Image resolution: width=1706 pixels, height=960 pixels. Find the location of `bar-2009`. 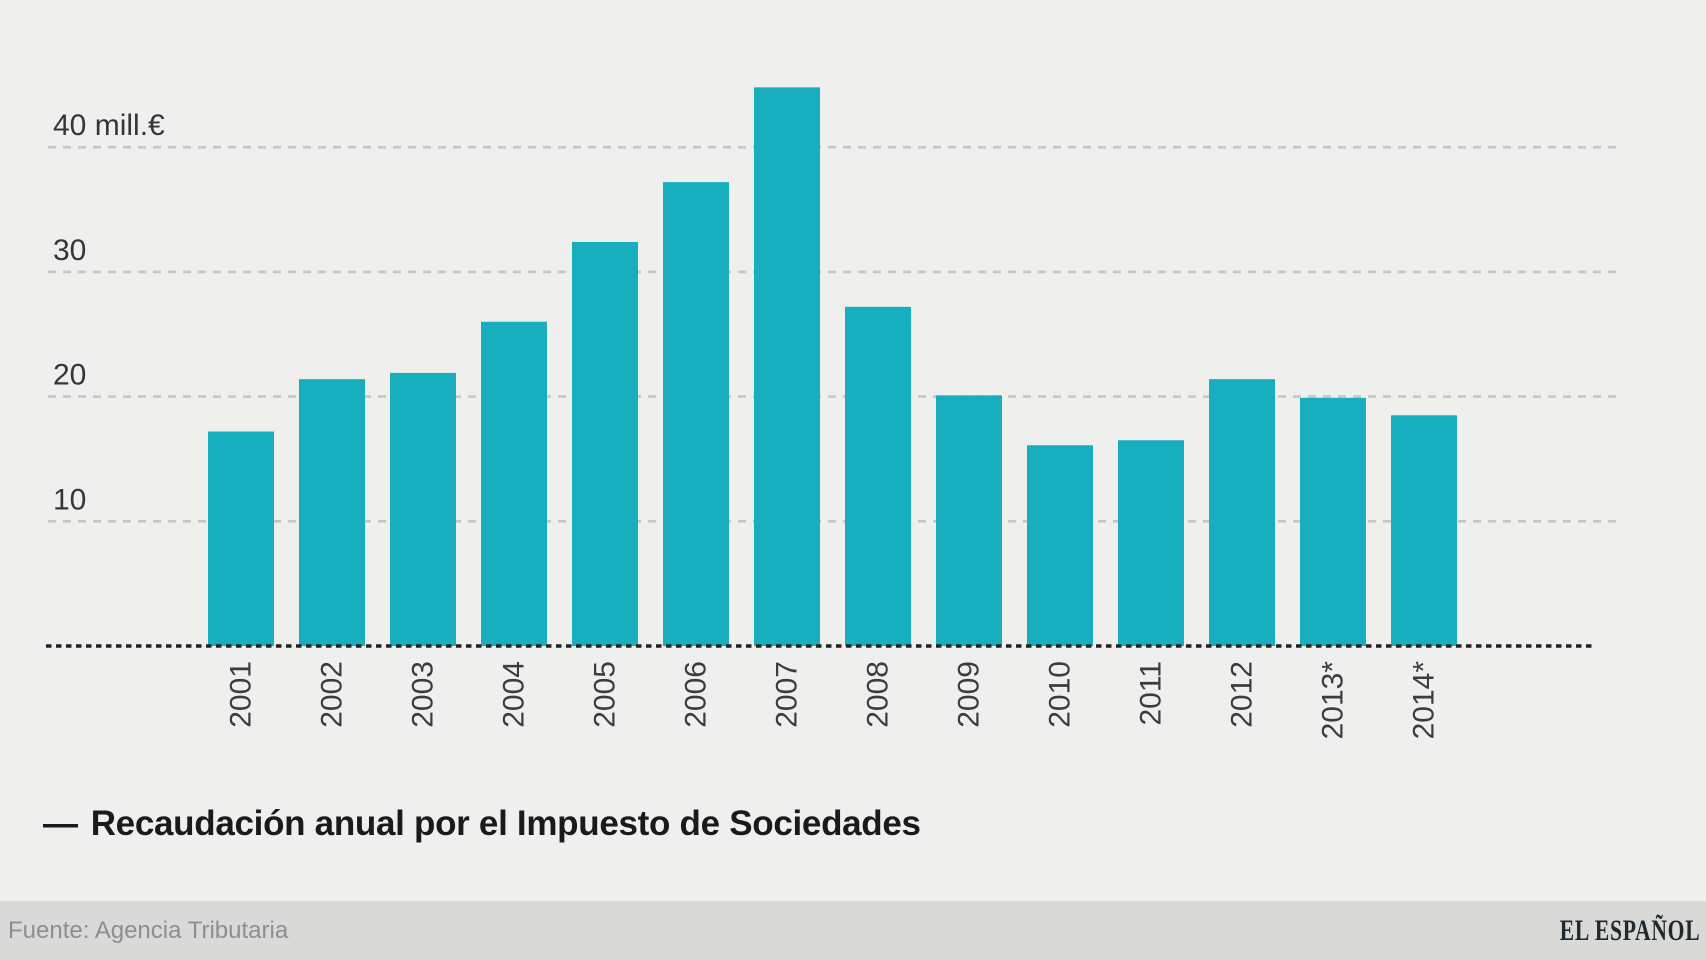

bar-2009 is located at coordinates (969, 520).